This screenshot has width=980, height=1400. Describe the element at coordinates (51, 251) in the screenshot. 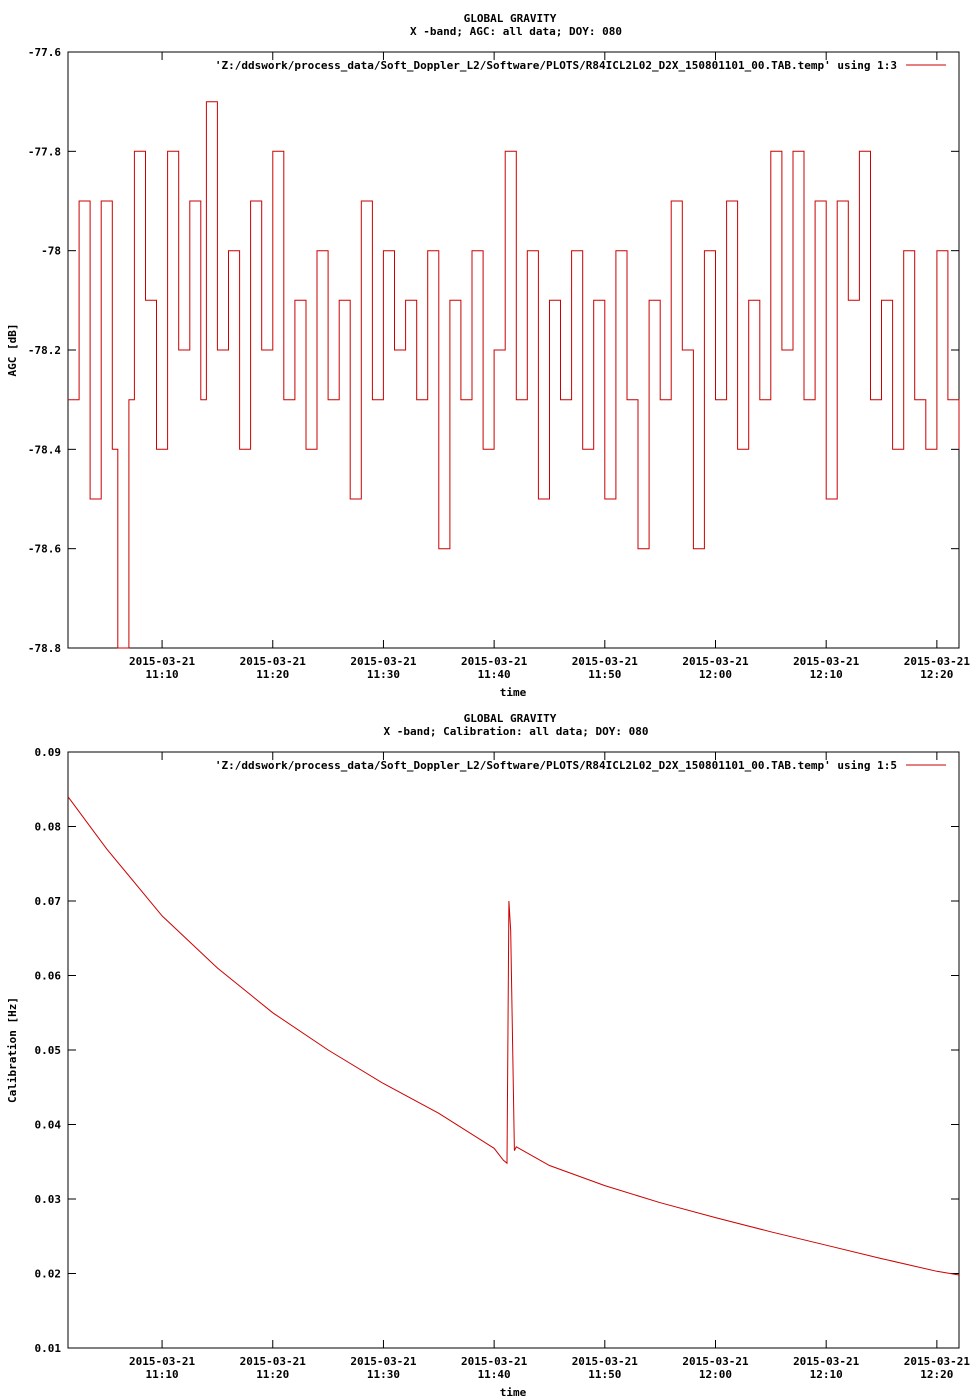

I see `y-tick-label: -78` at that location.